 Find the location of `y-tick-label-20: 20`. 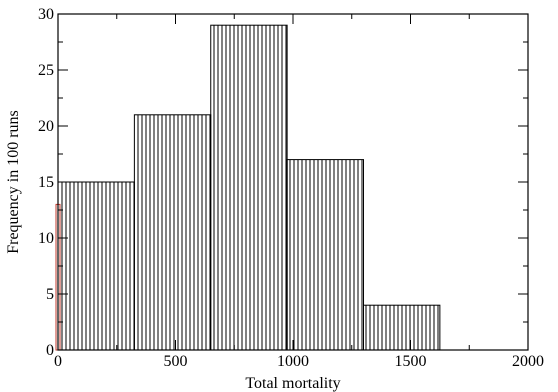

y-tick-label-20: 20 is located at coordinates (46, 126).